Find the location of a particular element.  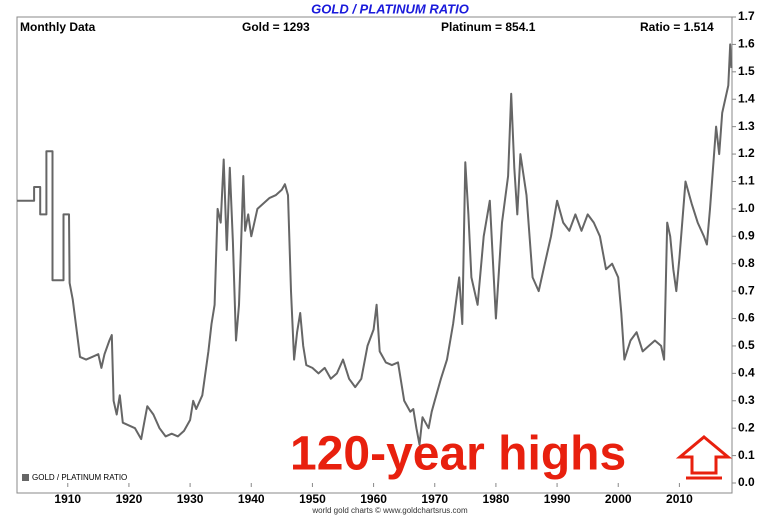

x-tick-label: 1910 is located at coordinates (67, 499).